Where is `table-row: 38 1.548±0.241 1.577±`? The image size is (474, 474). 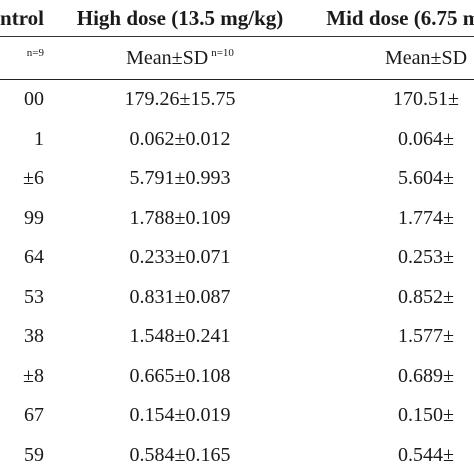
table-row: 38 1.548±0.241 1.577± is located at coordinates (237, 337).